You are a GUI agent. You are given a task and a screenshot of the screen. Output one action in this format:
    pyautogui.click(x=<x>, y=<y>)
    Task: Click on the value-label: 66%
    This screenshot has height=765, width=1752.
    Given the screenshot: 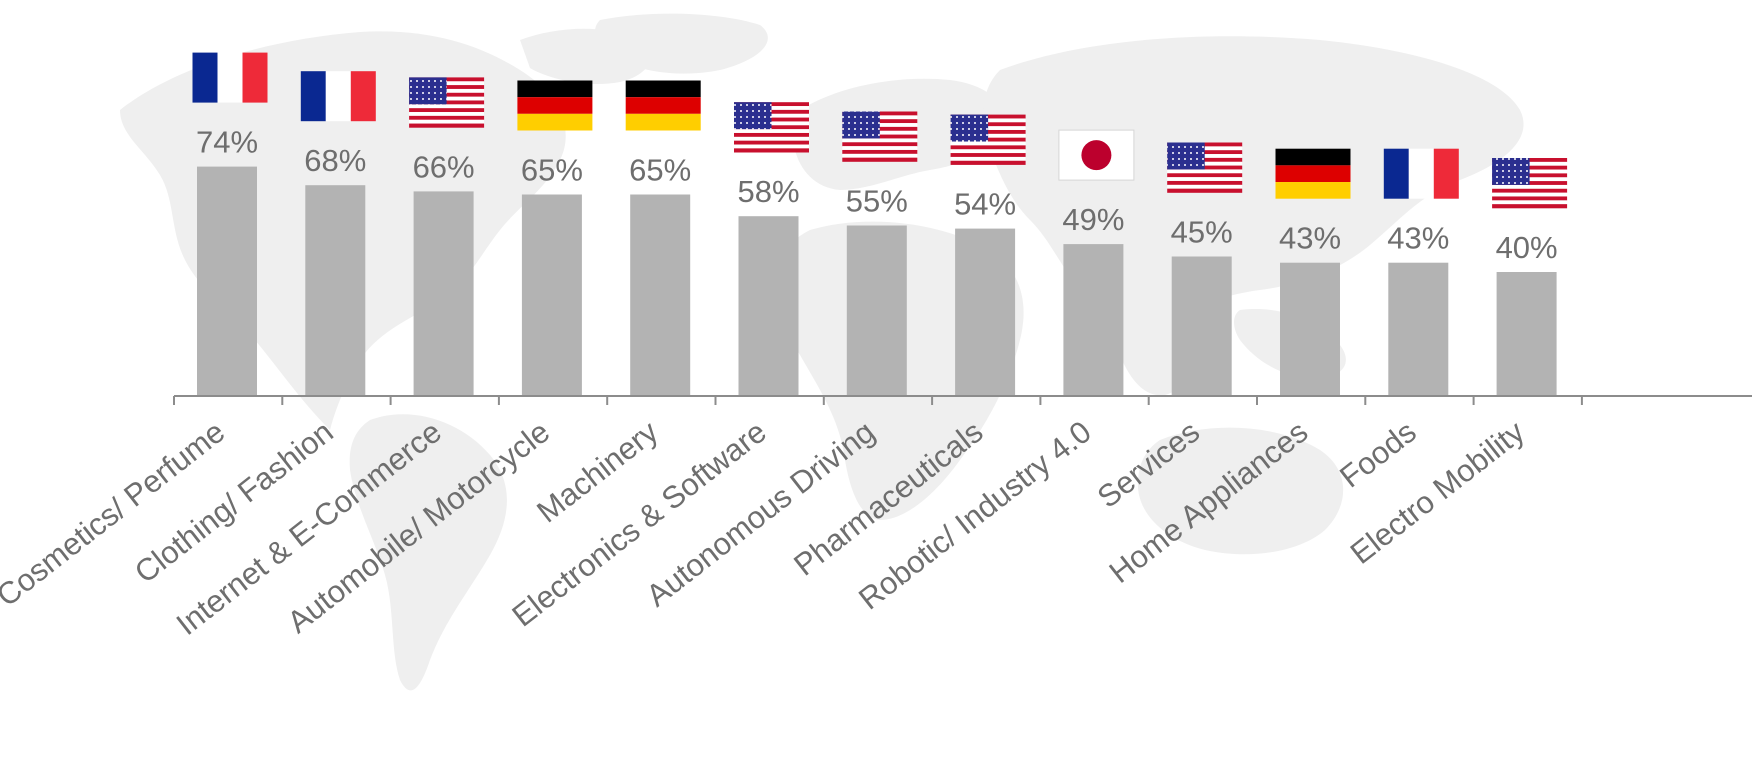 What is the action you would take?
    pyautogui.click(x=444, y=166)
    